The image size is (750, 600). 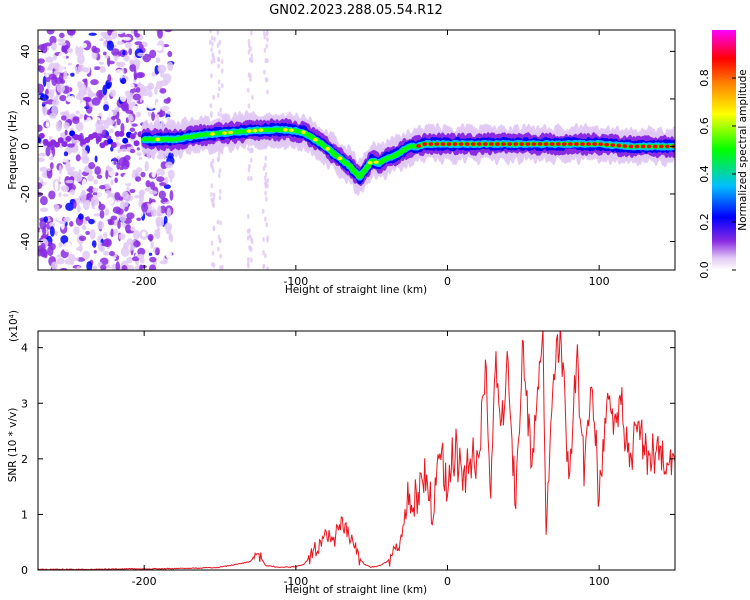 I want to click on snr-y-tick-label: 4, so click(x=24, y=348).